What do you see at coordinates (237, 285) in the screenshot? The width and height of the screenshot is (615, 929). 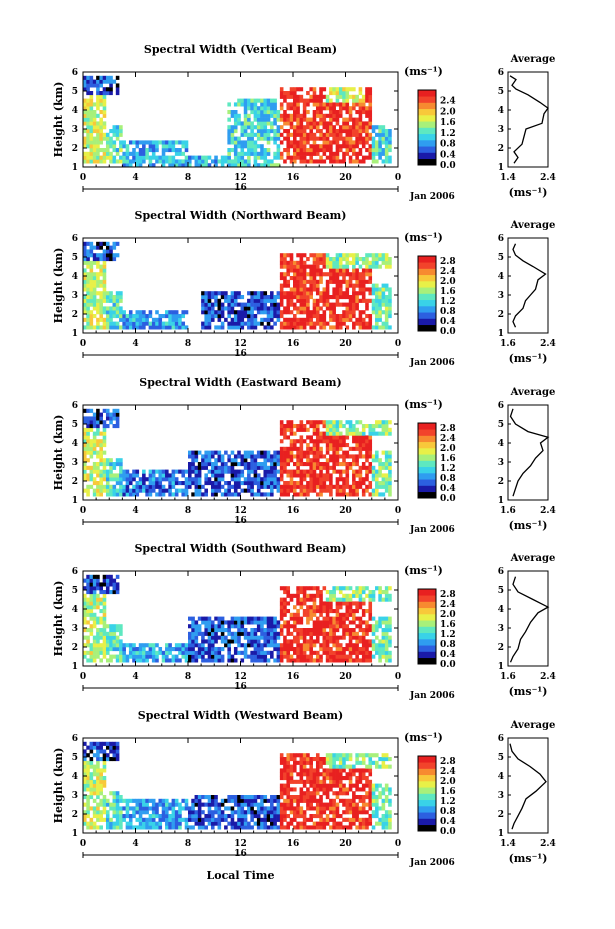 I see `heatmap-cells` at bounding box center [237, 285].